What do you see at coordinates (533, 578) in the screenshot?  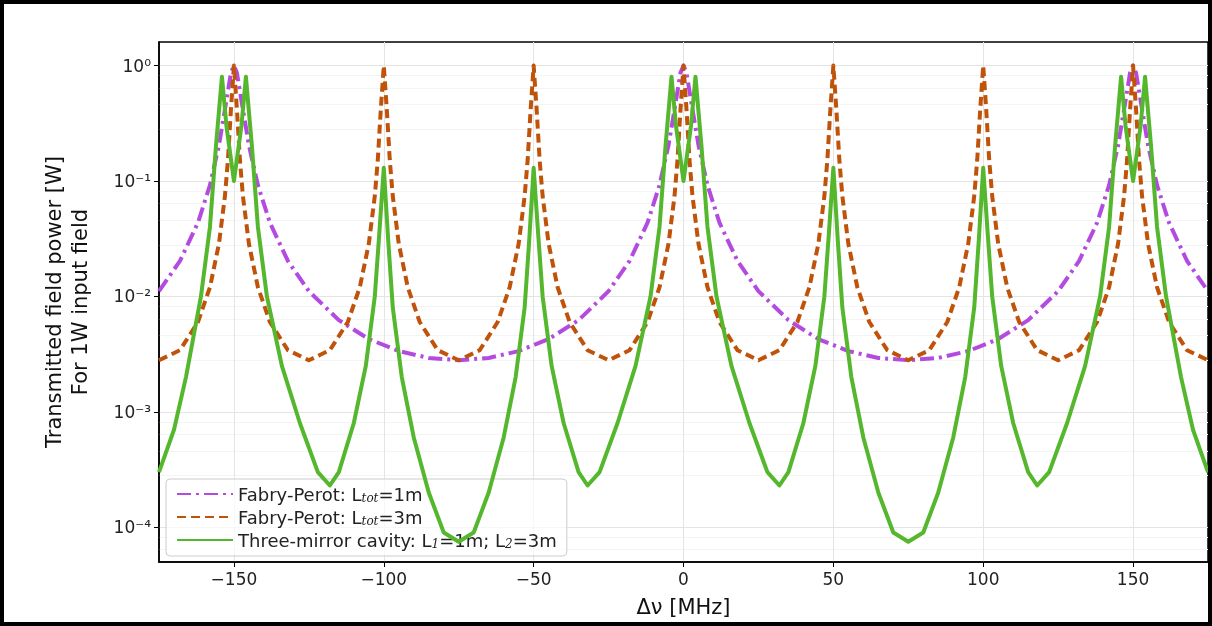 I see `x-tick-label: −50` at bounding box center [533, 578].